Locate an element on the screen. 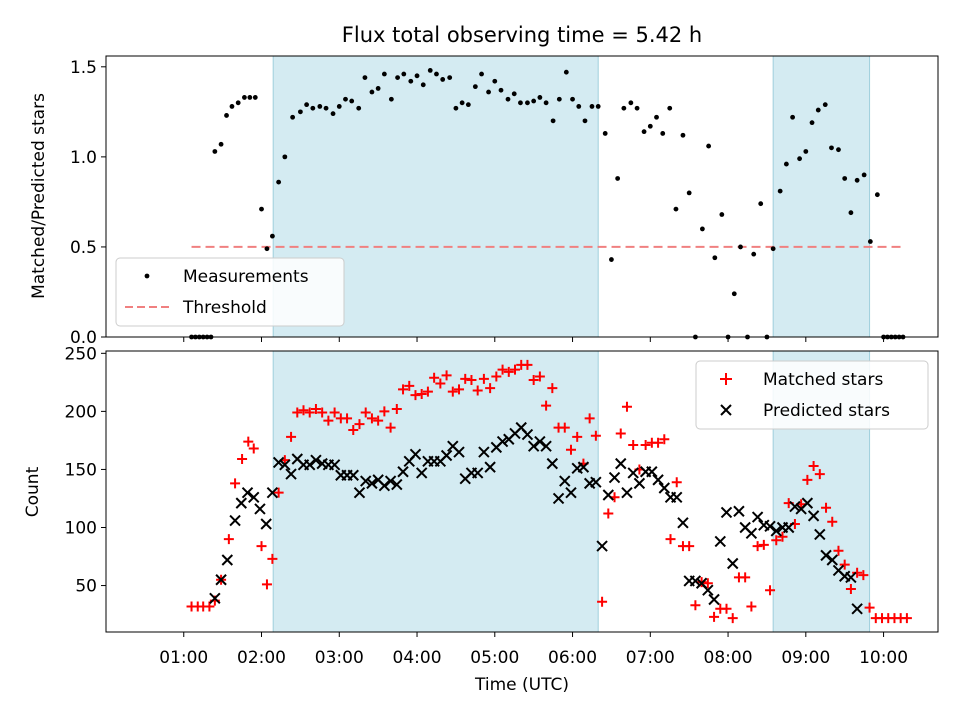 This screenshot has width=960, height=720. legend-measurements-marker is located at coordinates (147, 276).